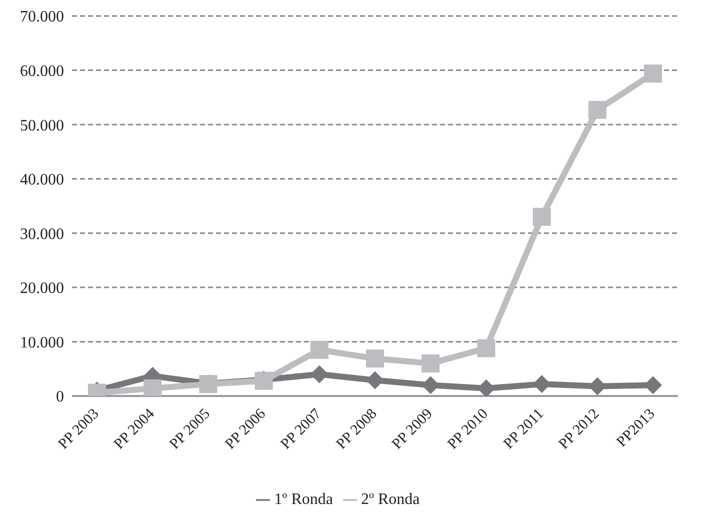 This screenshot has width=702, height=527. What do you see at coordinates (42, 289) in the screenshot?
I see `y-tick-label: 20.000` at bounding box center [42, 289].